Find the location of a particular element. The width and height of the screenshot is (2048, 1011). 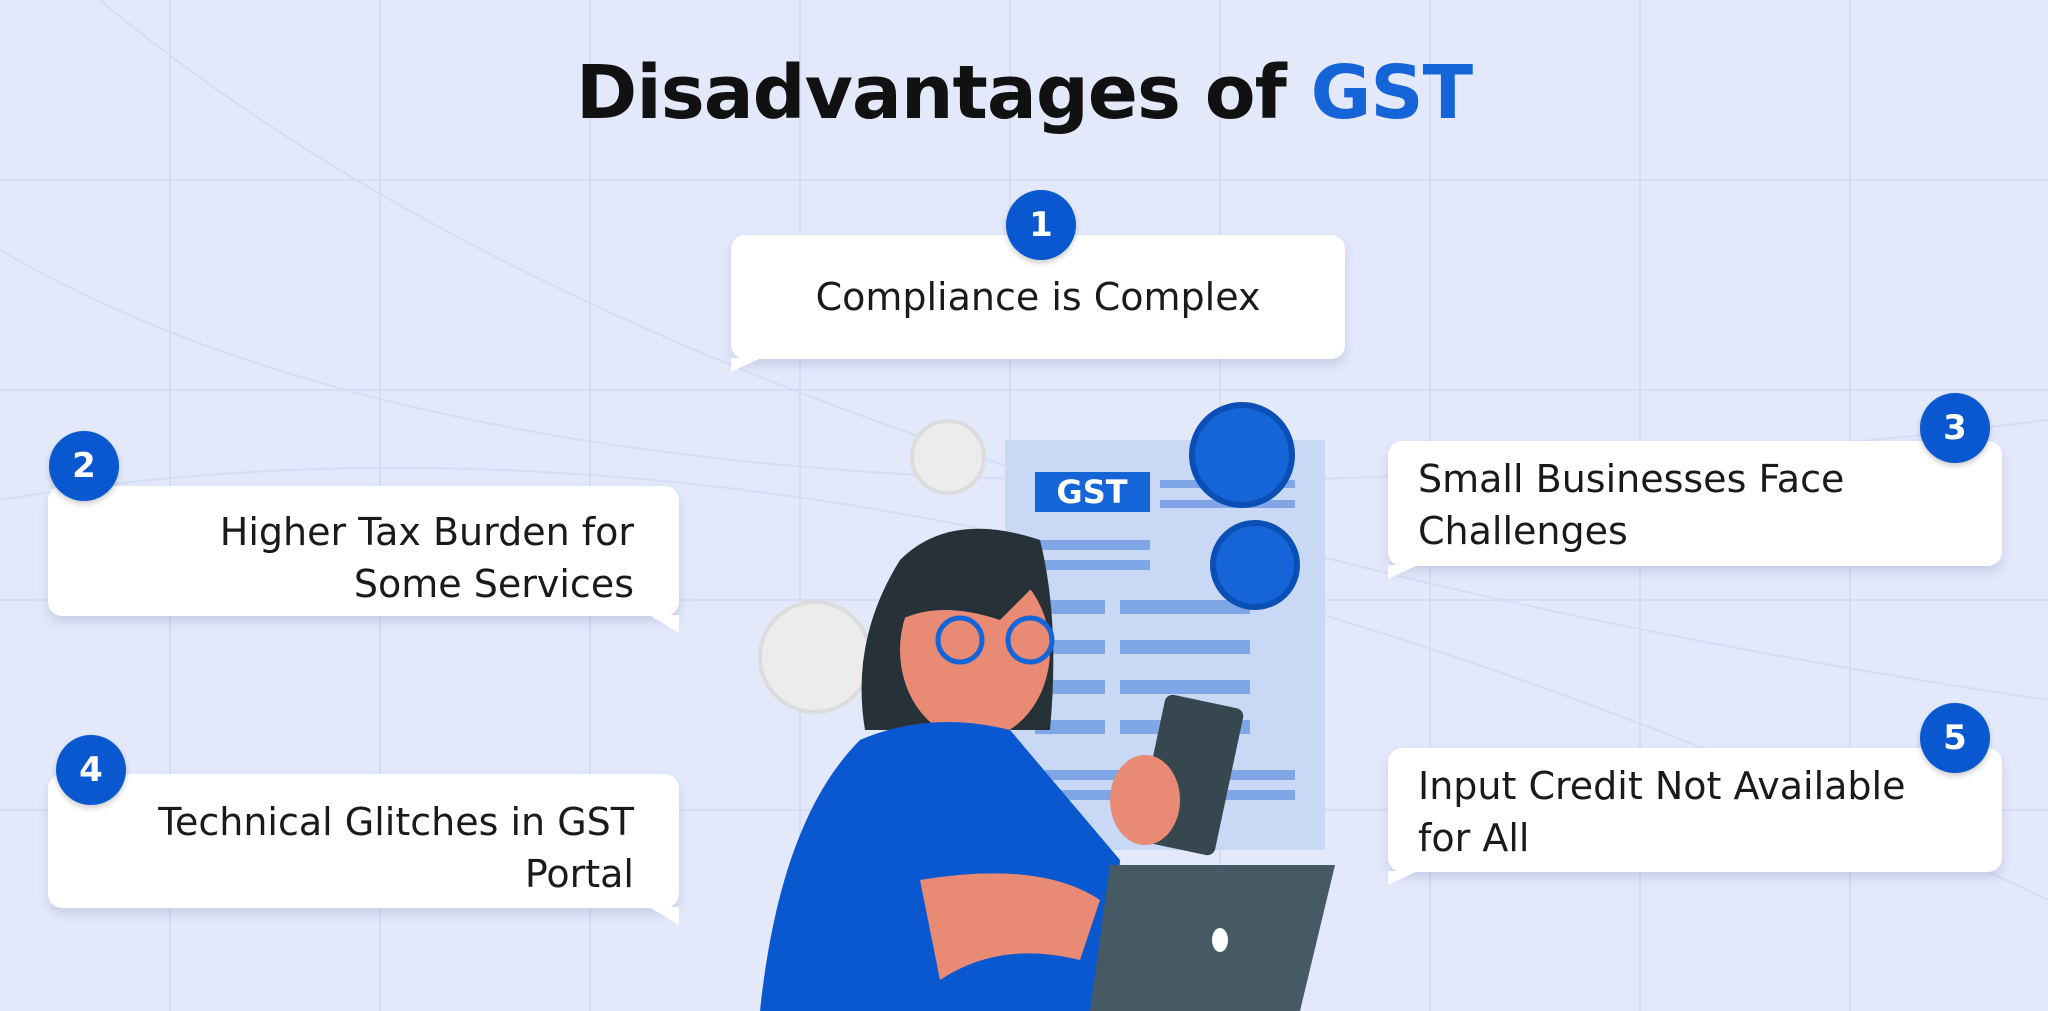

item-text: Compliance is Complex is located at coordinates (1038, 297).